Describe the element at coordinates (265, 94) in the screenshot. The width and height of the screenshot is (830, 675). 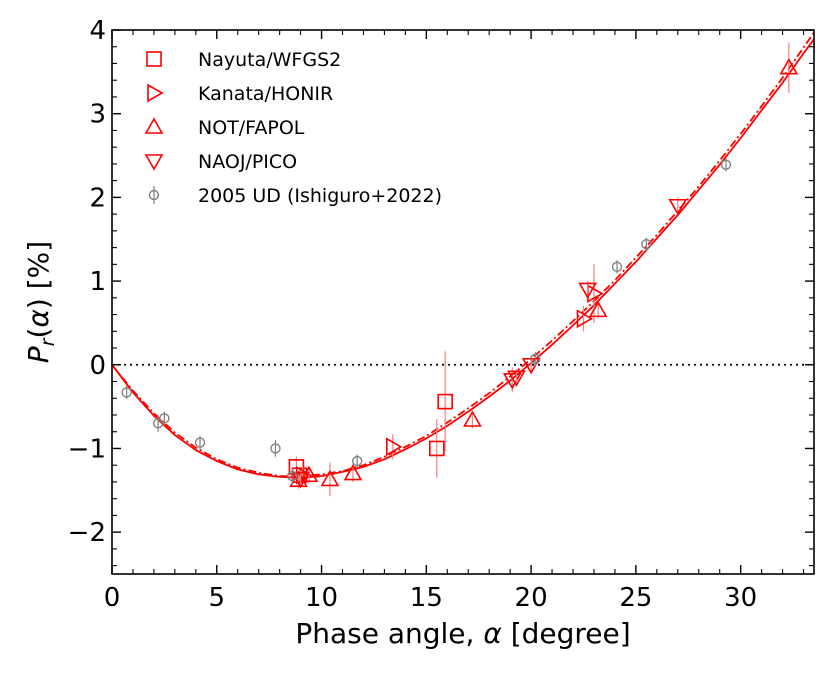
I see `legend-label: Kanata/HONIR` at that location.